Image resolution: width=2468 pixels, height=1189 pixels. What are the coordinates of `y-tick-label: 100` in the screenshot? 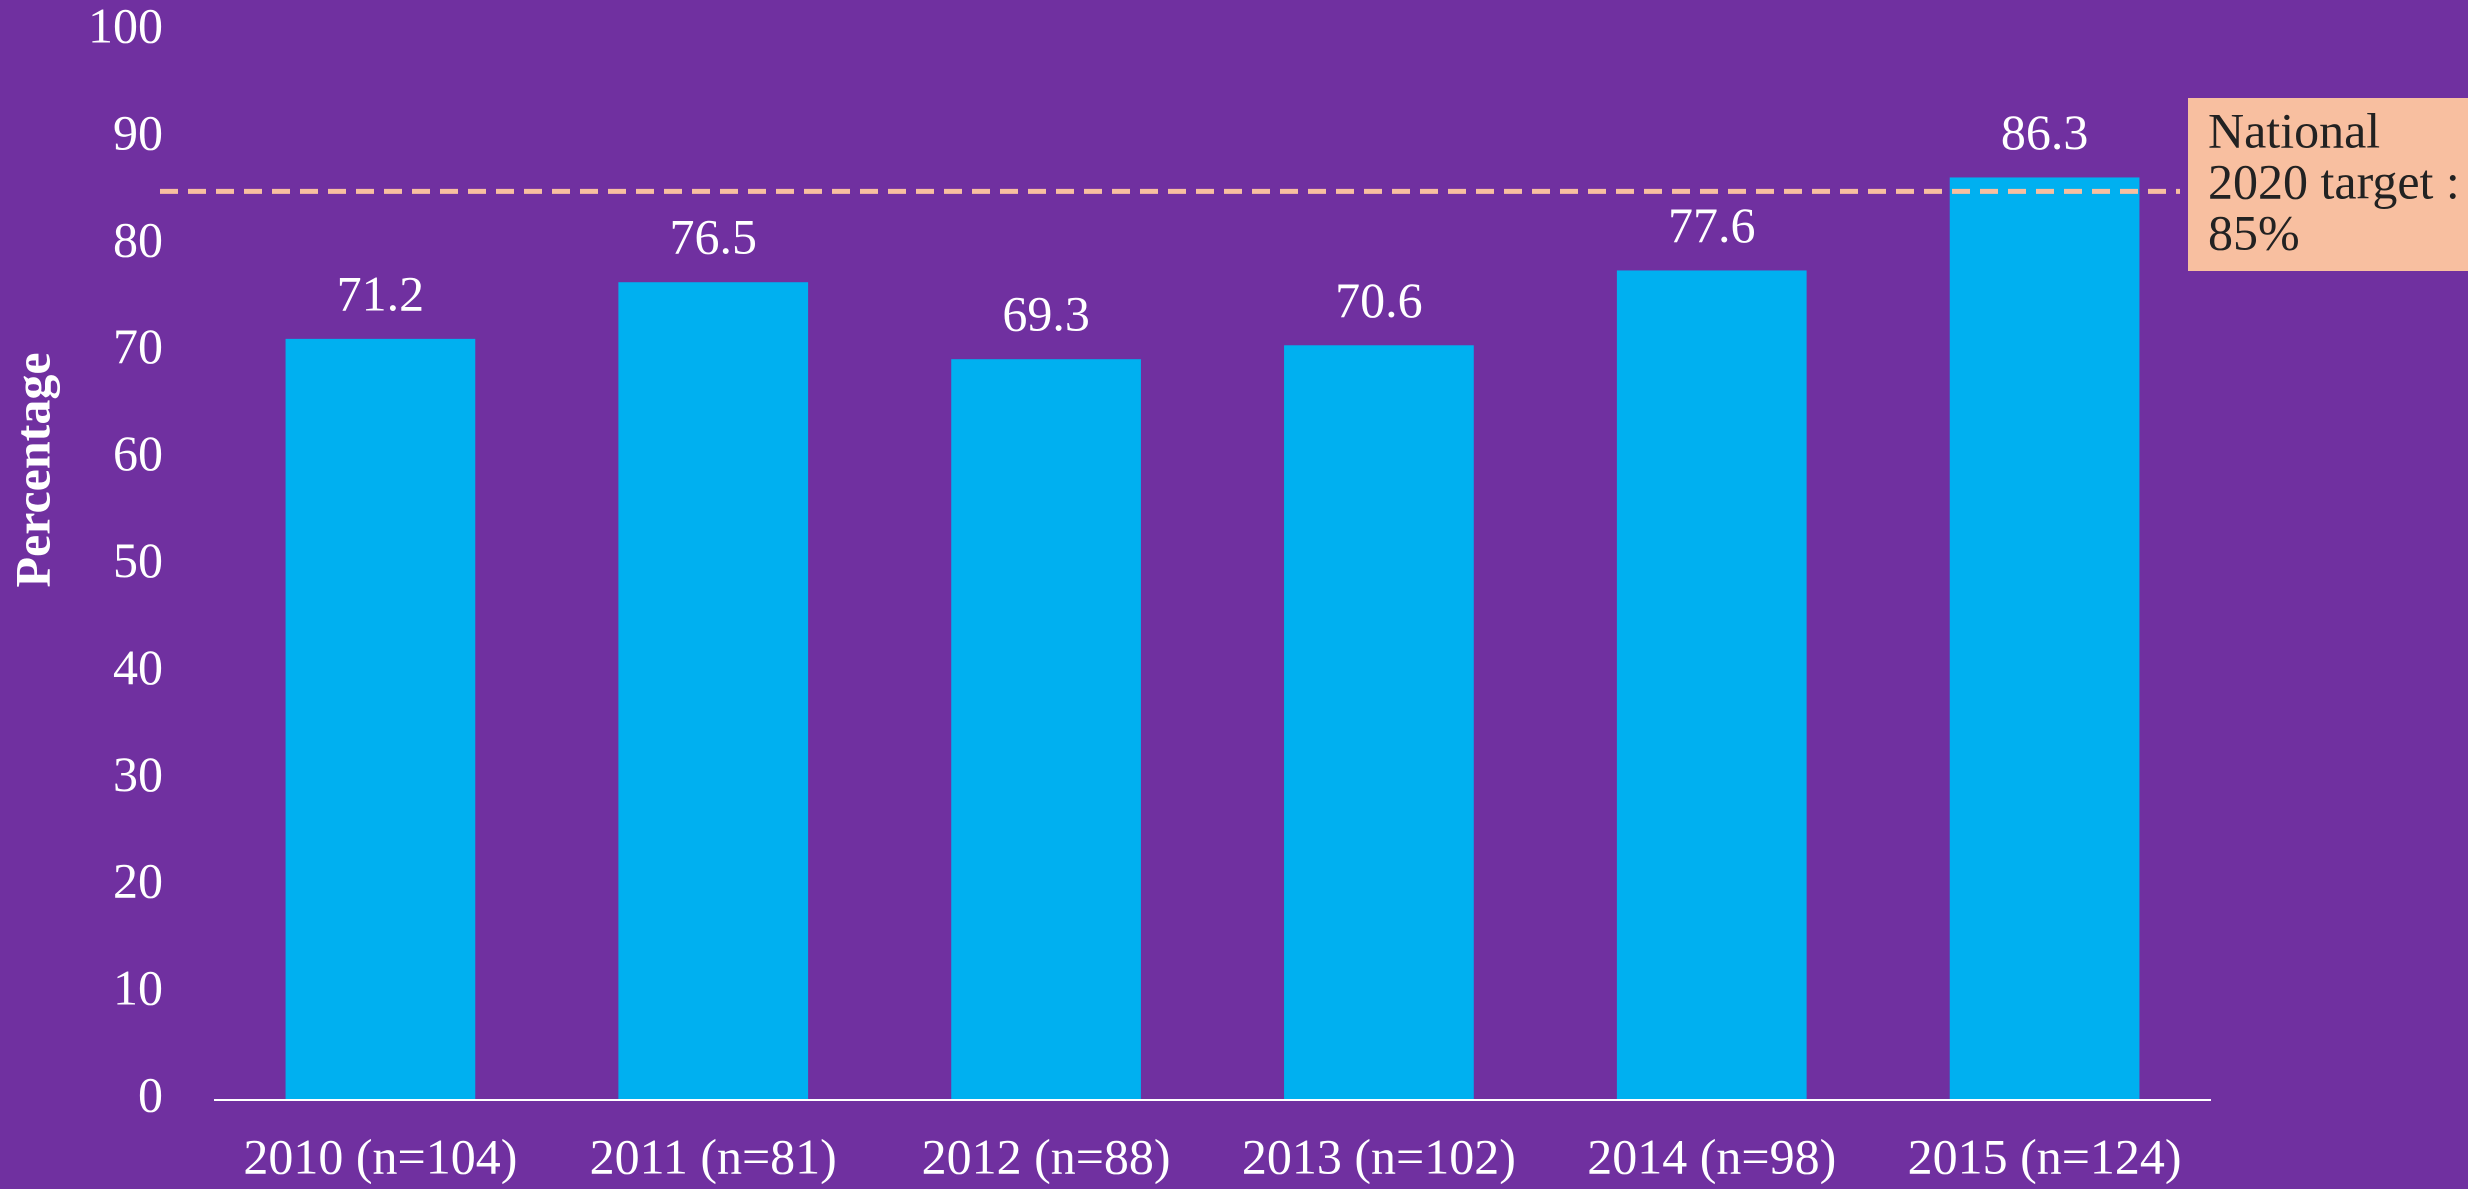 It's located at (125, 26).